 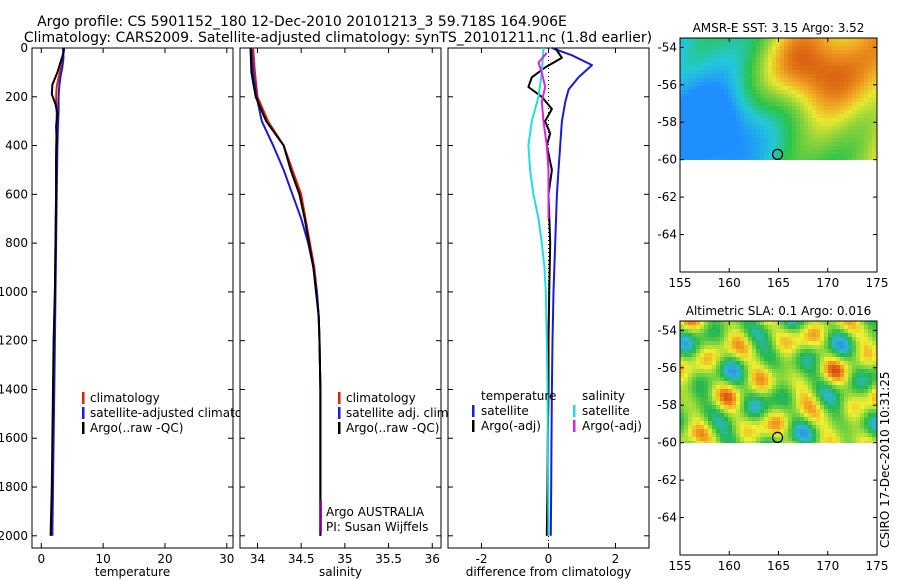 I want to click on x-tick-label: 36, so click(x=432, y=559).